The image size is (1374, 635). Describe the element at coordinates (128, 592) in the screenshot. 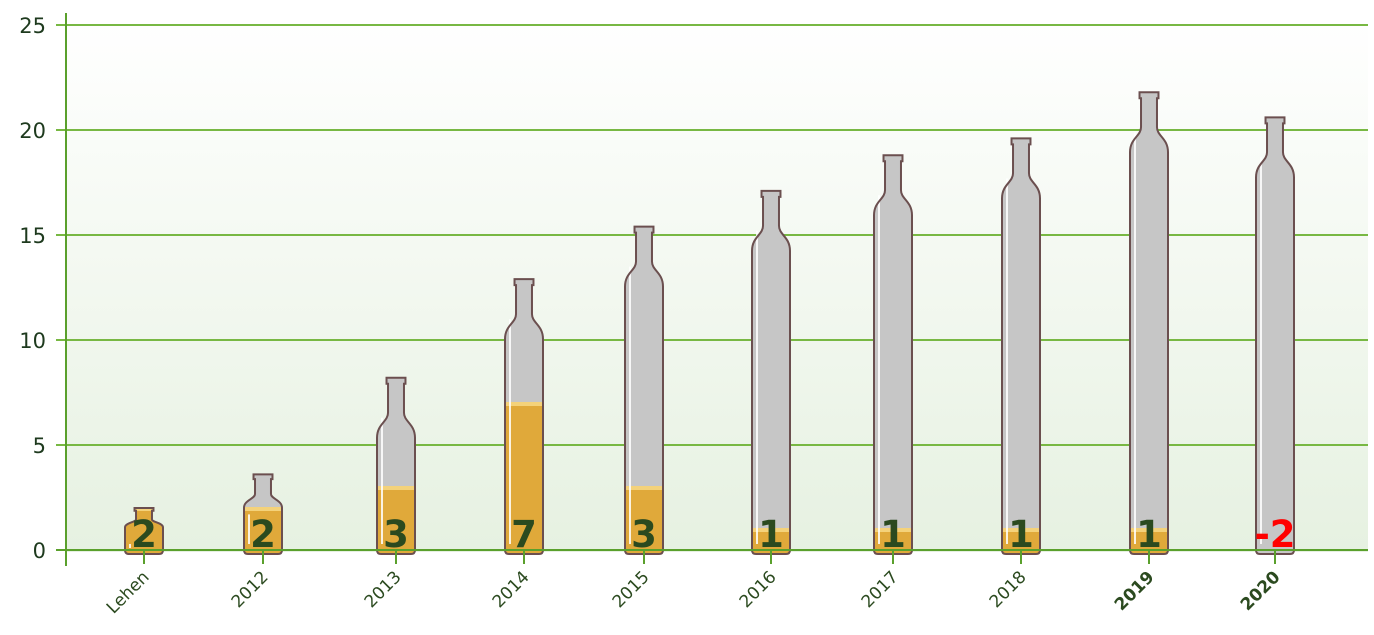

I see `x-tick-label: Lehen` at that location.